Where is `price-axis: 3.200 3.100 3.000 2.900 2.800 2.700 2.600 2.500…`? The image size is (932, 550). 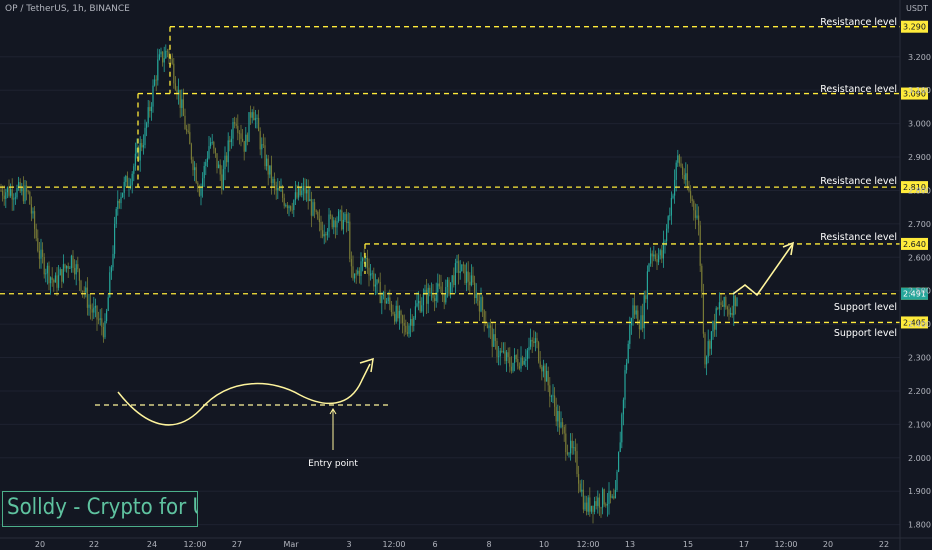
price-axis: 3.200 3.100 3.000 2.900 2.800 2.700 2.600 2.500… is located at coordinates (915, 275).